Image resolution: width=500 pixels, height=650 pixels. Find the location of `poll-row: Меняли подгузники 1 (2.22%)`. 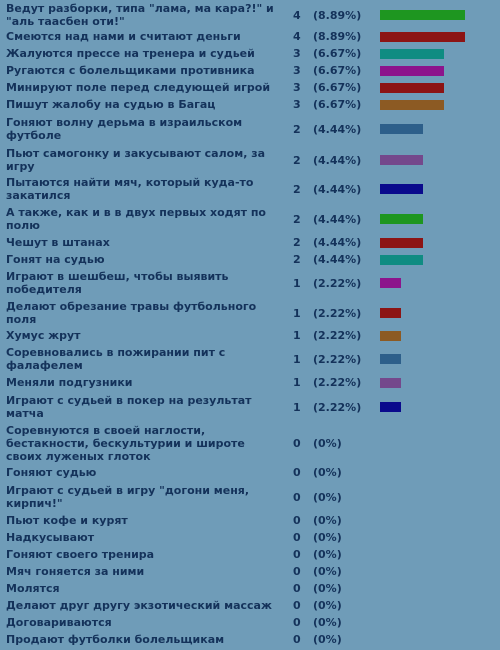

poll-row: Меняли подгузники 1 (2.22%) is located at coordinates (250, 382).